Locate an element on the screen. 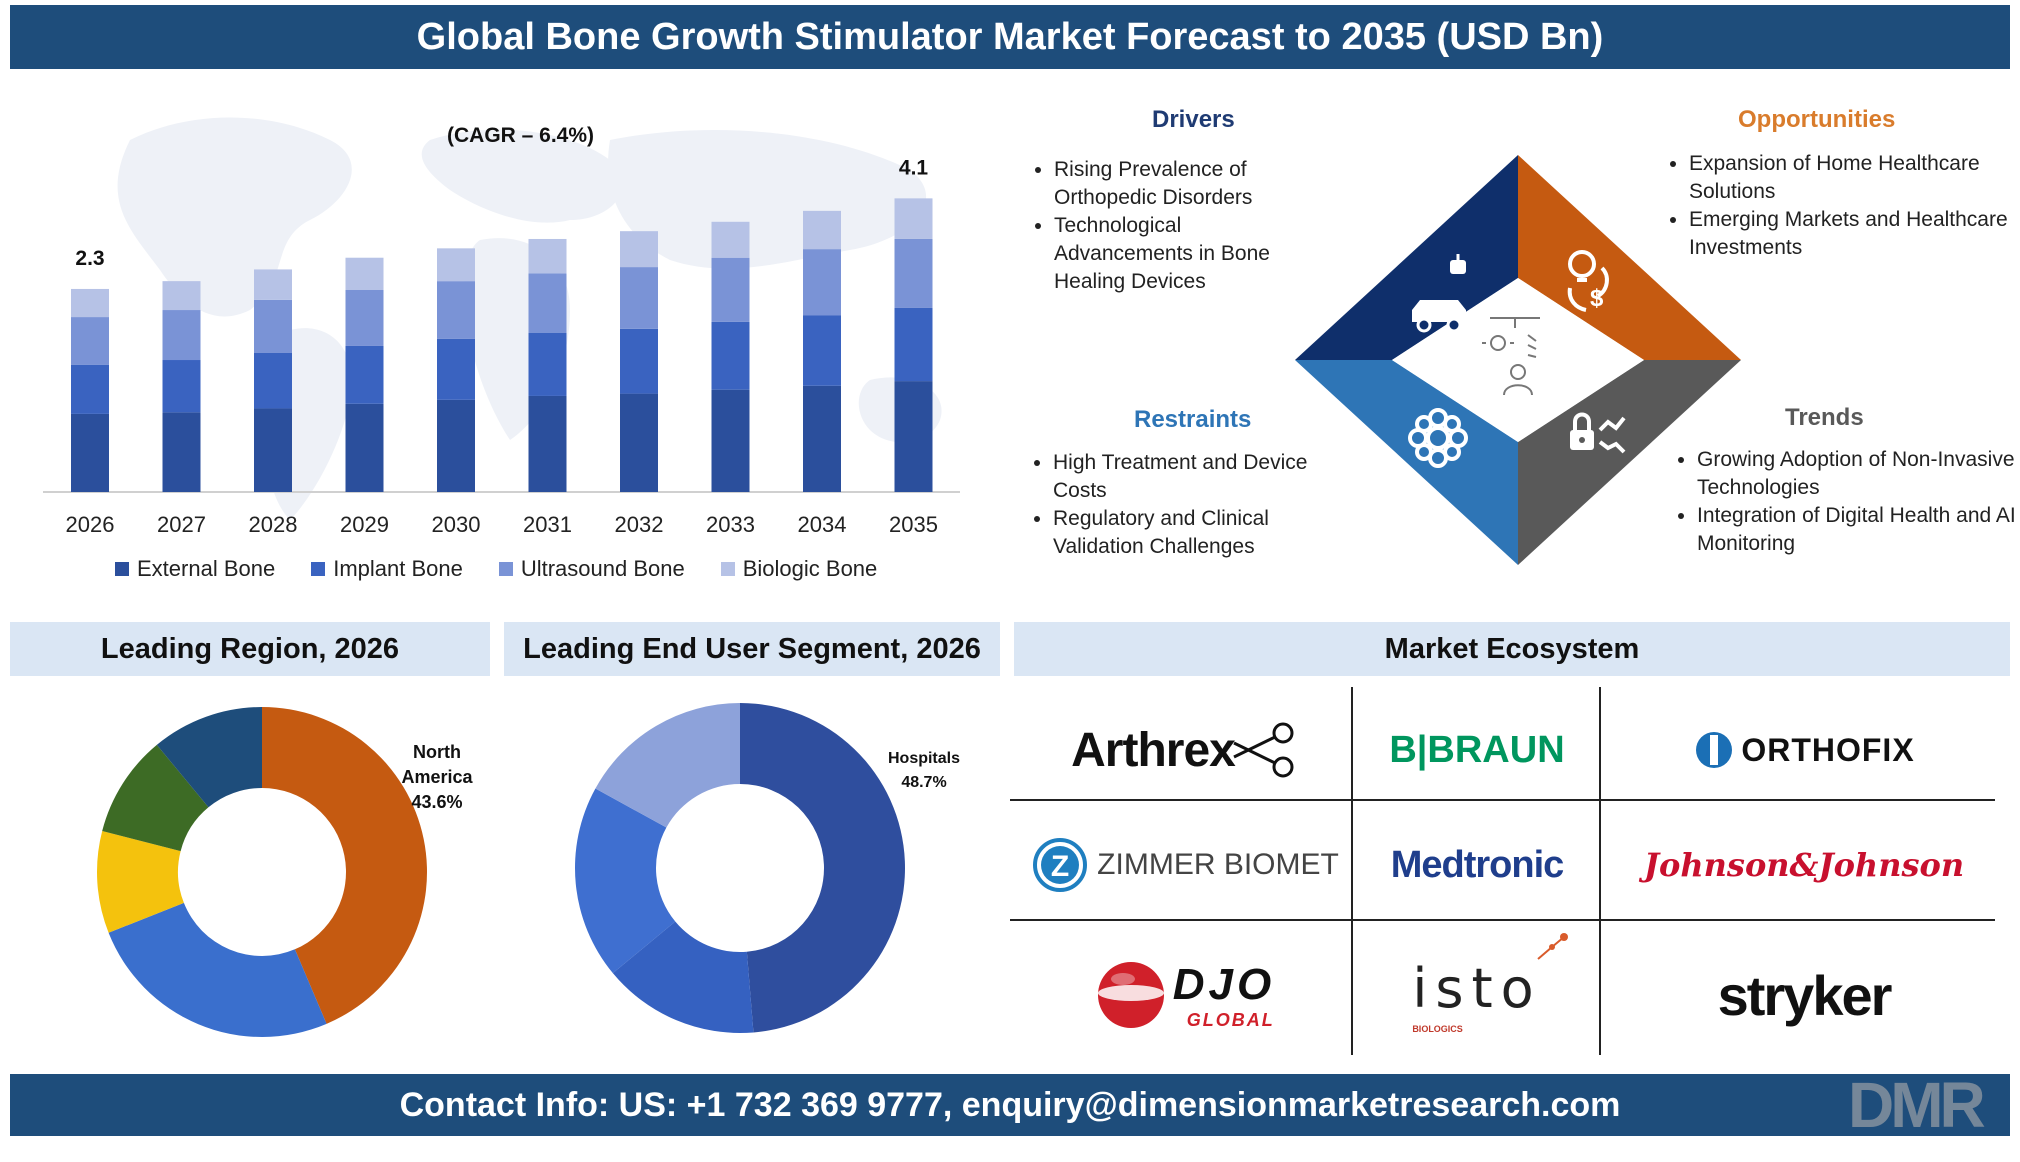  legend-item-biologic-bone: Biologic Bone is located at coordinates (799, 569).